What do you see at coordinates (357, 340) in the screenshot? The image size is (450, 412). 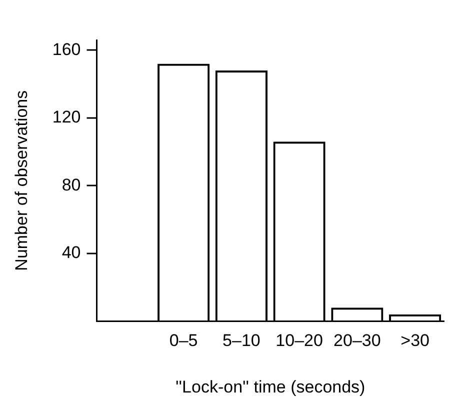 I see `x-tick-label: 20–30` at bounding box center [357, 340].